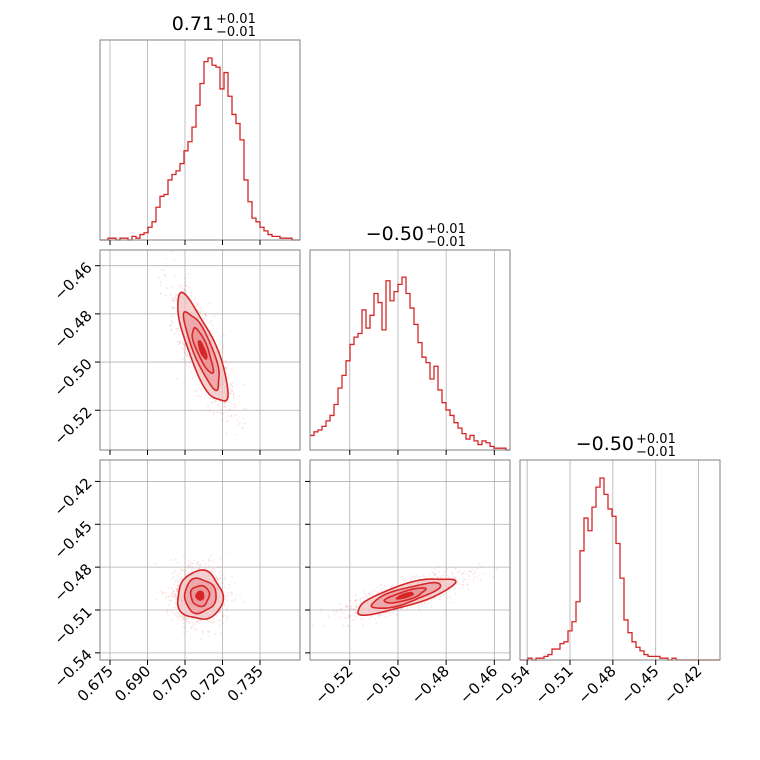  I want to click on hist-p2-step-line, so click(410, 363).